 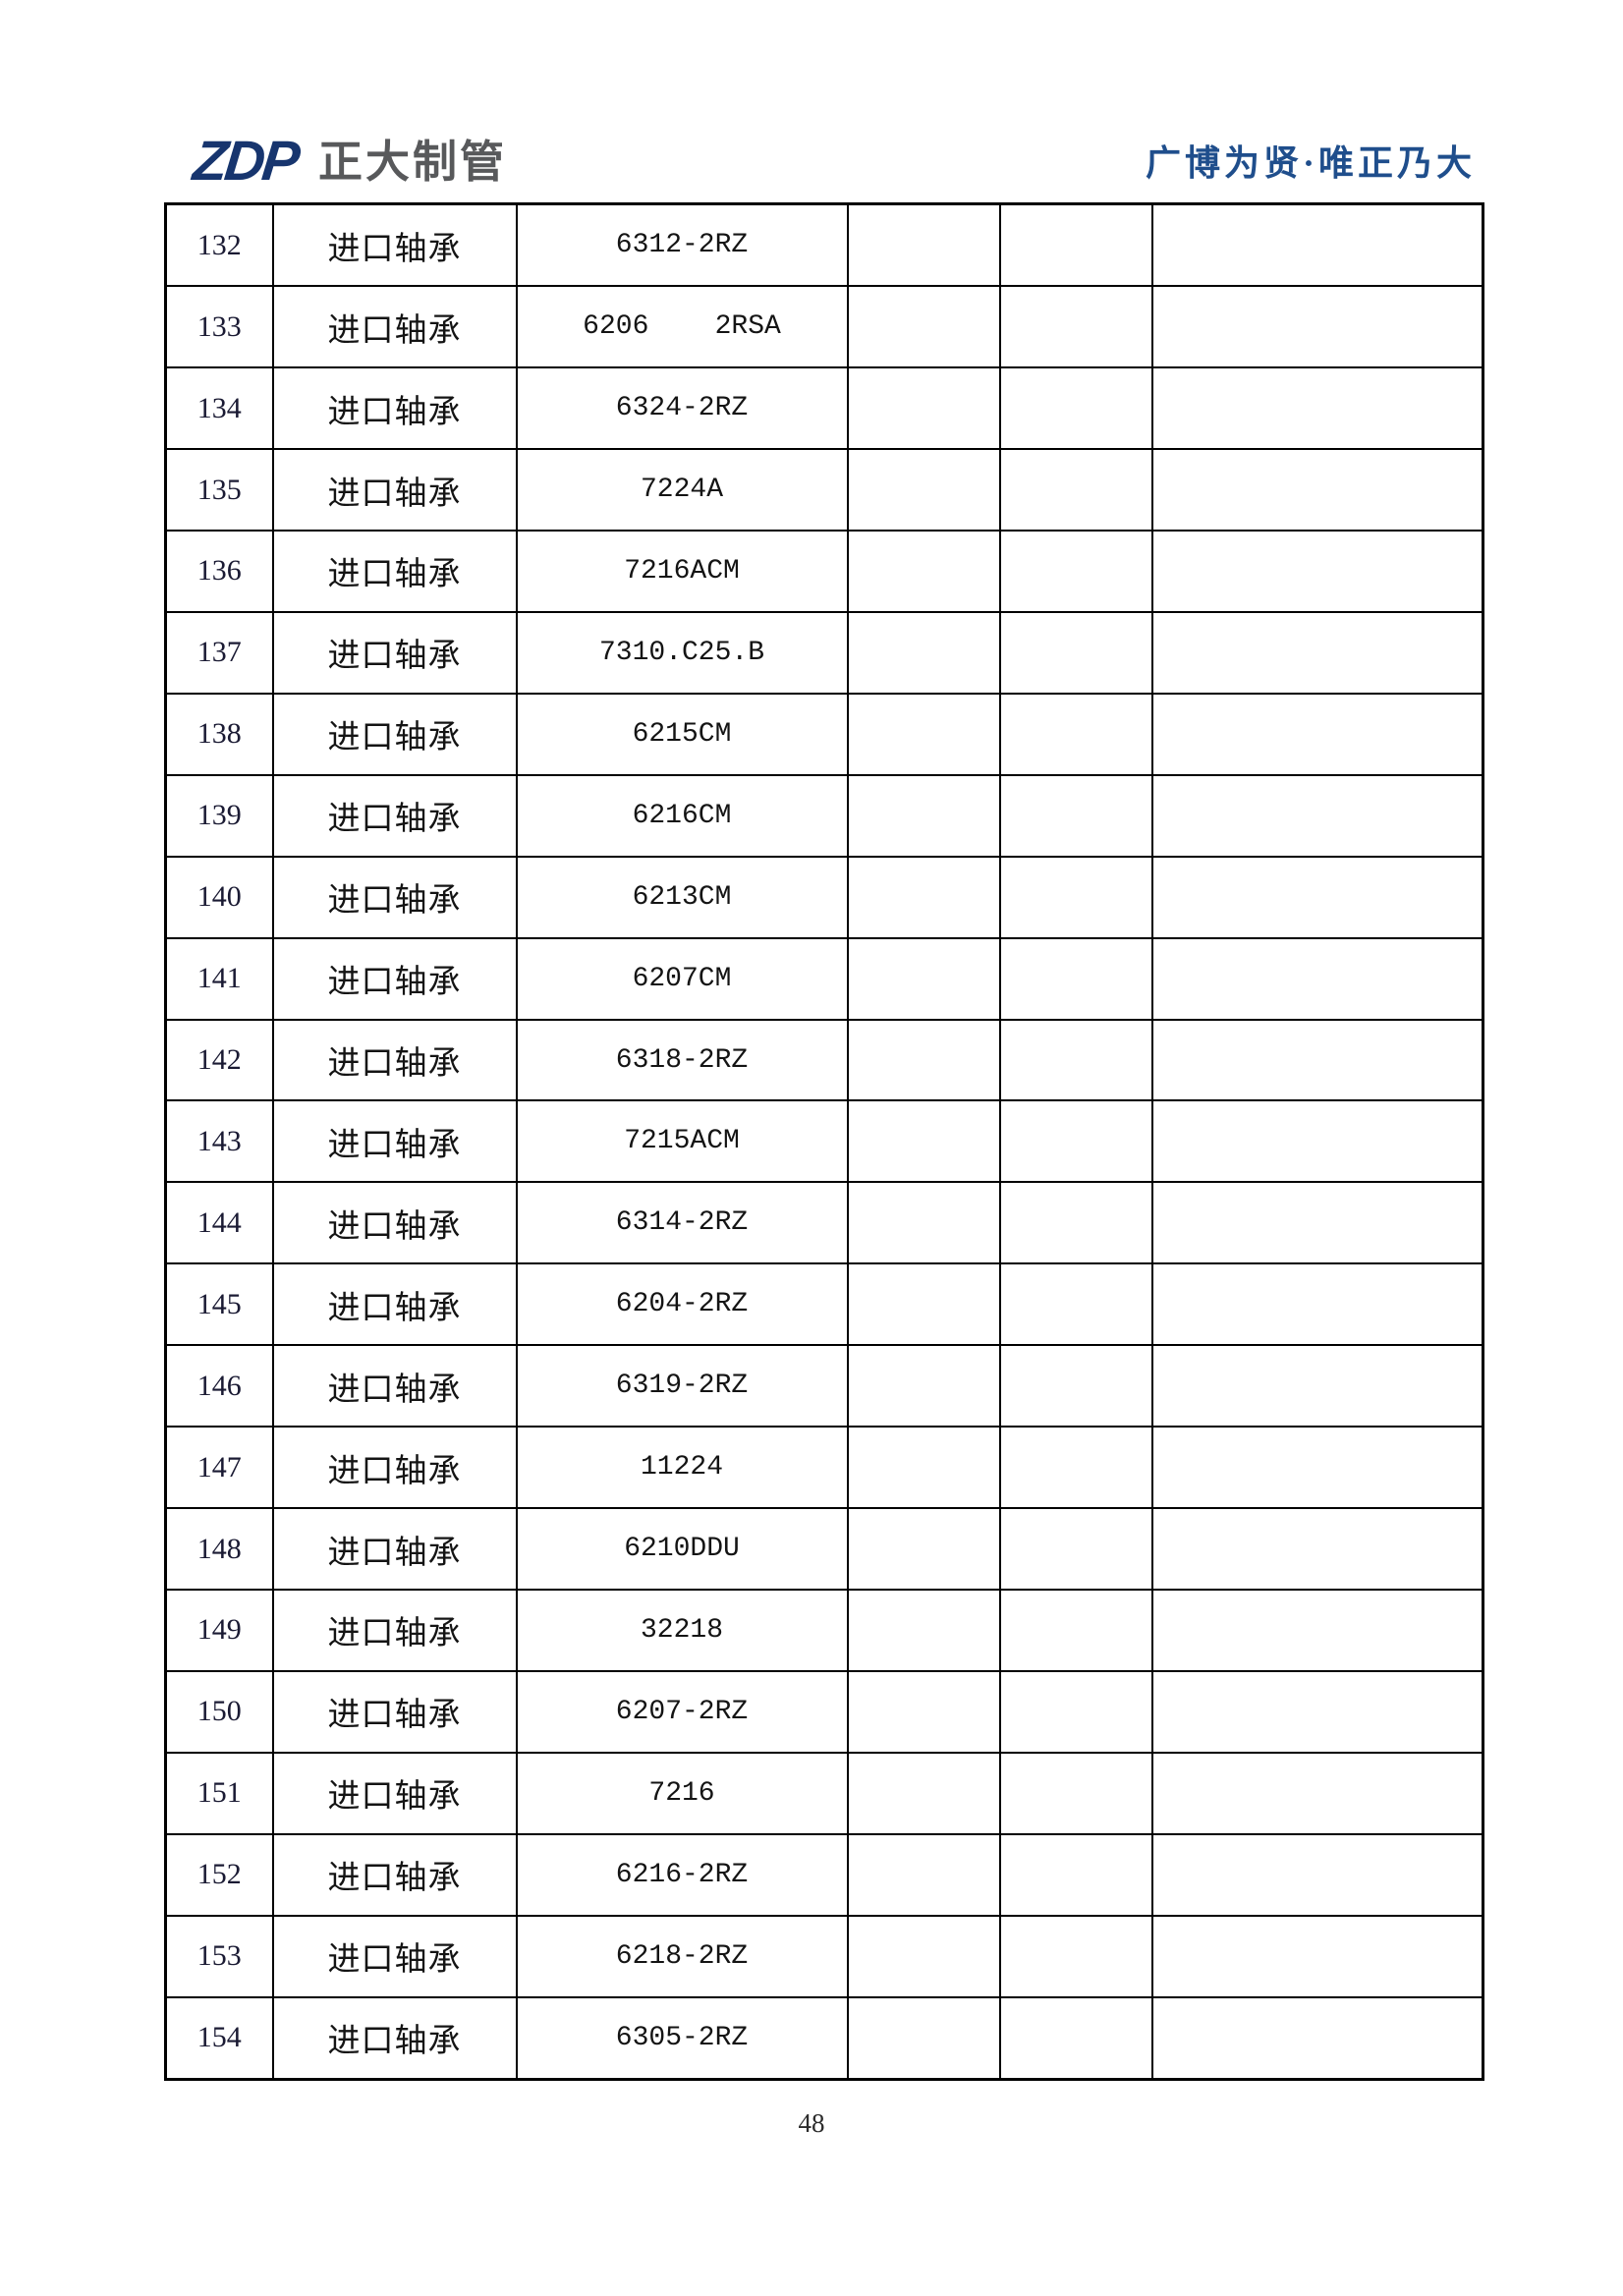 What do you see at coordinates (219, 1793) in the screenshot?
I see `row-number-cell: 151` at bounding box center [219, 1793].